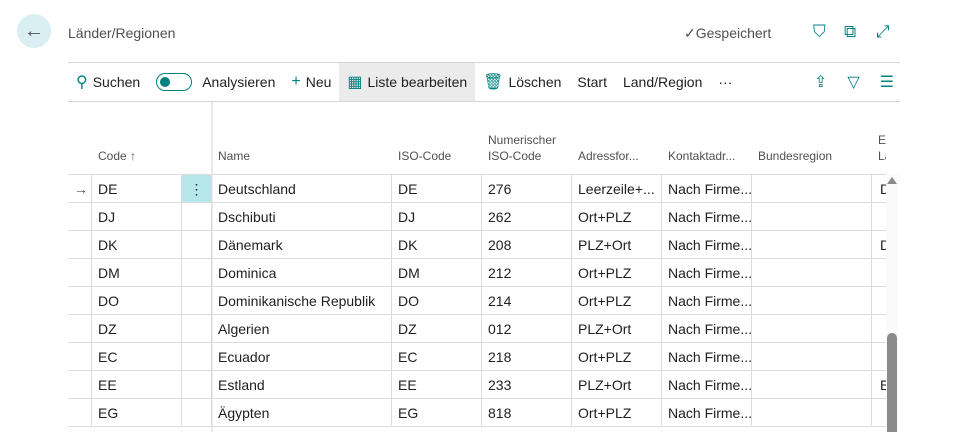 The image size is (968, 432). What do you see at coordinates (234, 156) in the screenshot?
I see `column-header: Name` at bounding box center [234, 156].